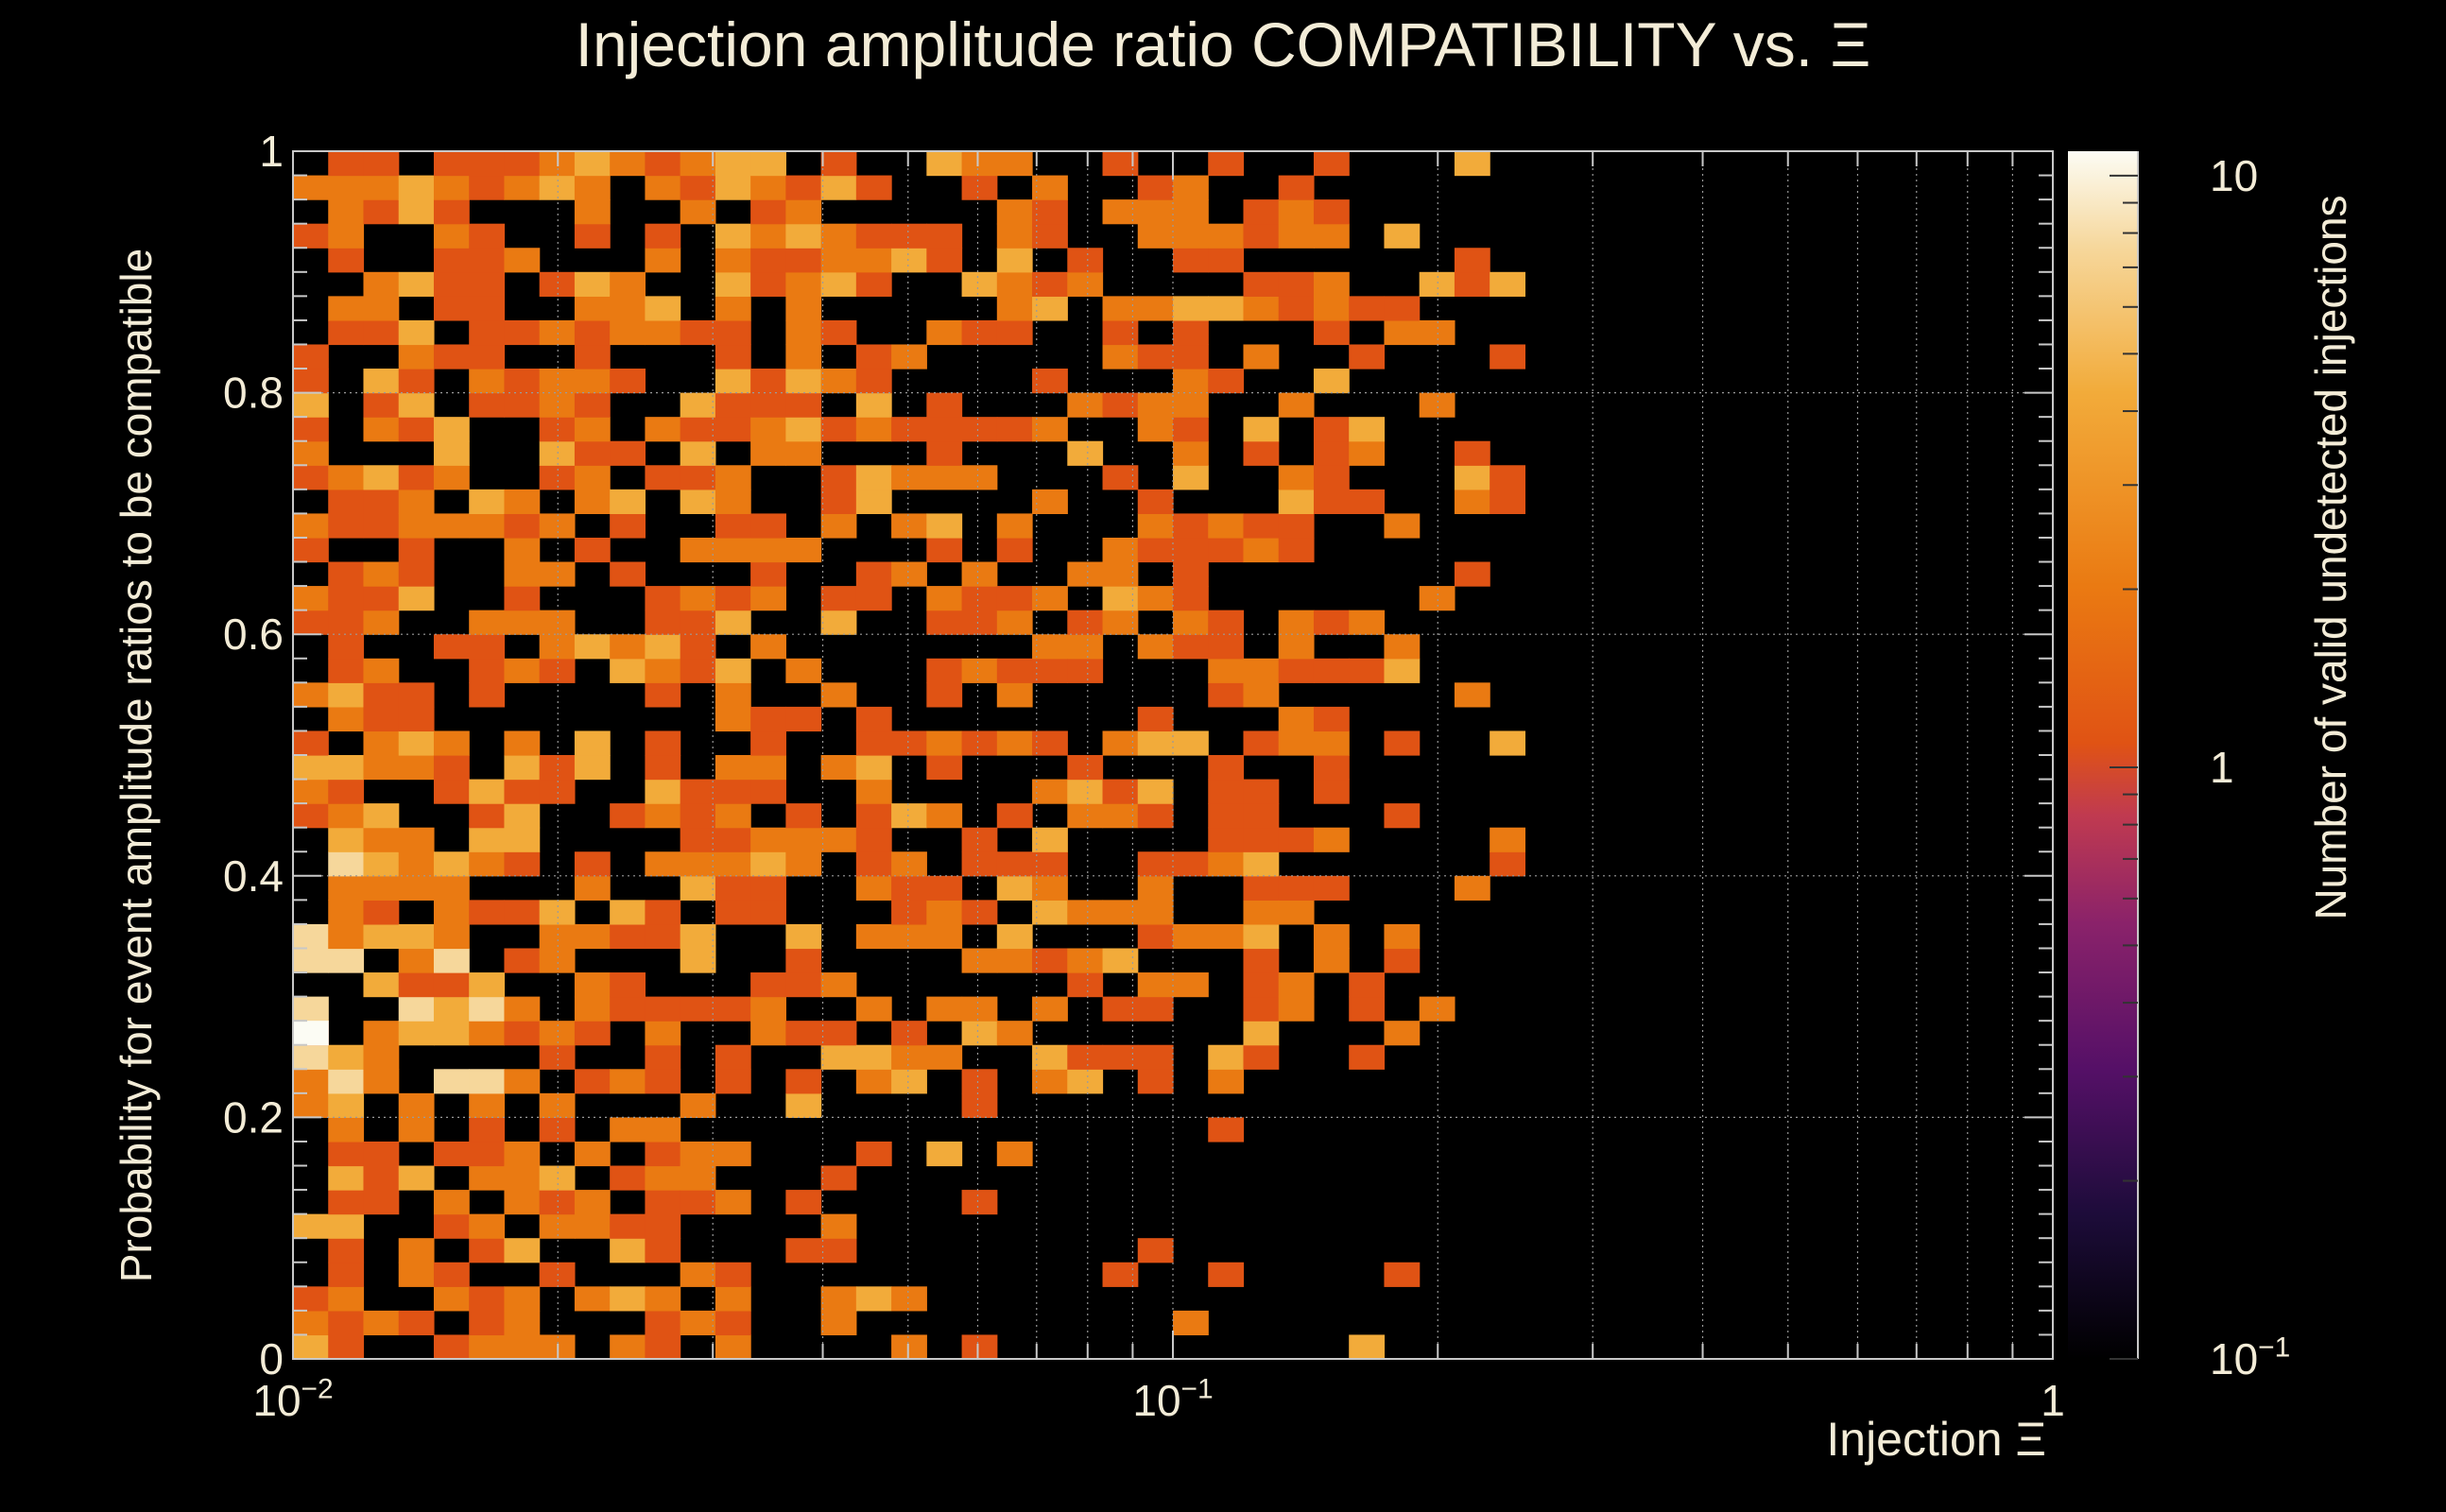 The height and width of the screenshot is (1512, 2446). What do you see at coordinates (1936, 1439) in the screenshot?
I see `x-axis-label: Injection Ξ` at bounding box center [1936, 1439].